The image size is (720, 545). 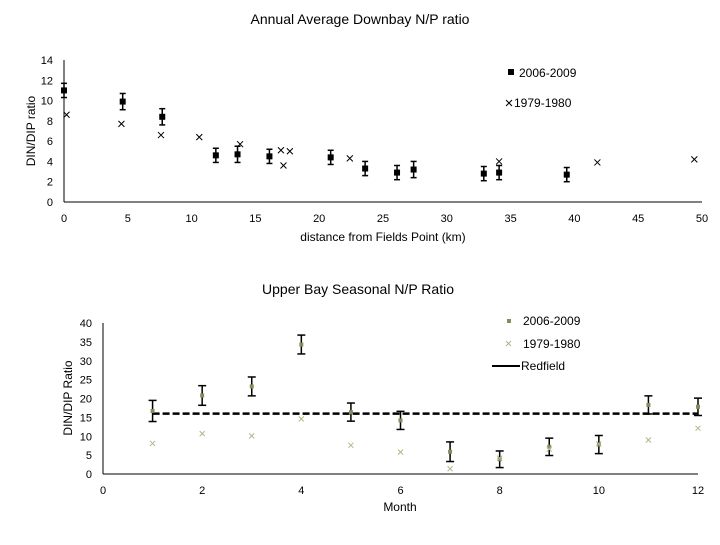 I want to click on y-tick-label: 35, so click(x=86, y=343).